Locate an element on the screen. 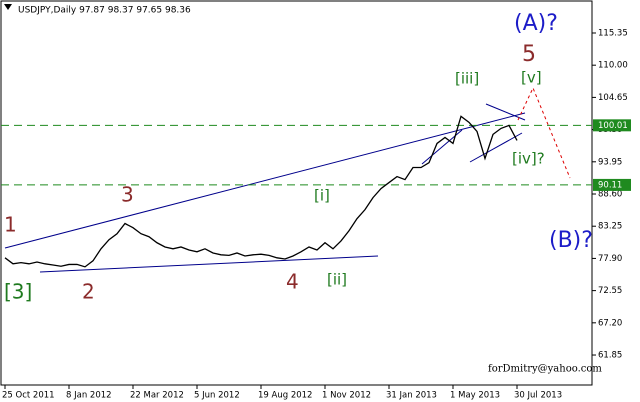 The height and width of the screenshot is (402, 640). y-tick-label: 88.60 is located at coordinates (610, 195).